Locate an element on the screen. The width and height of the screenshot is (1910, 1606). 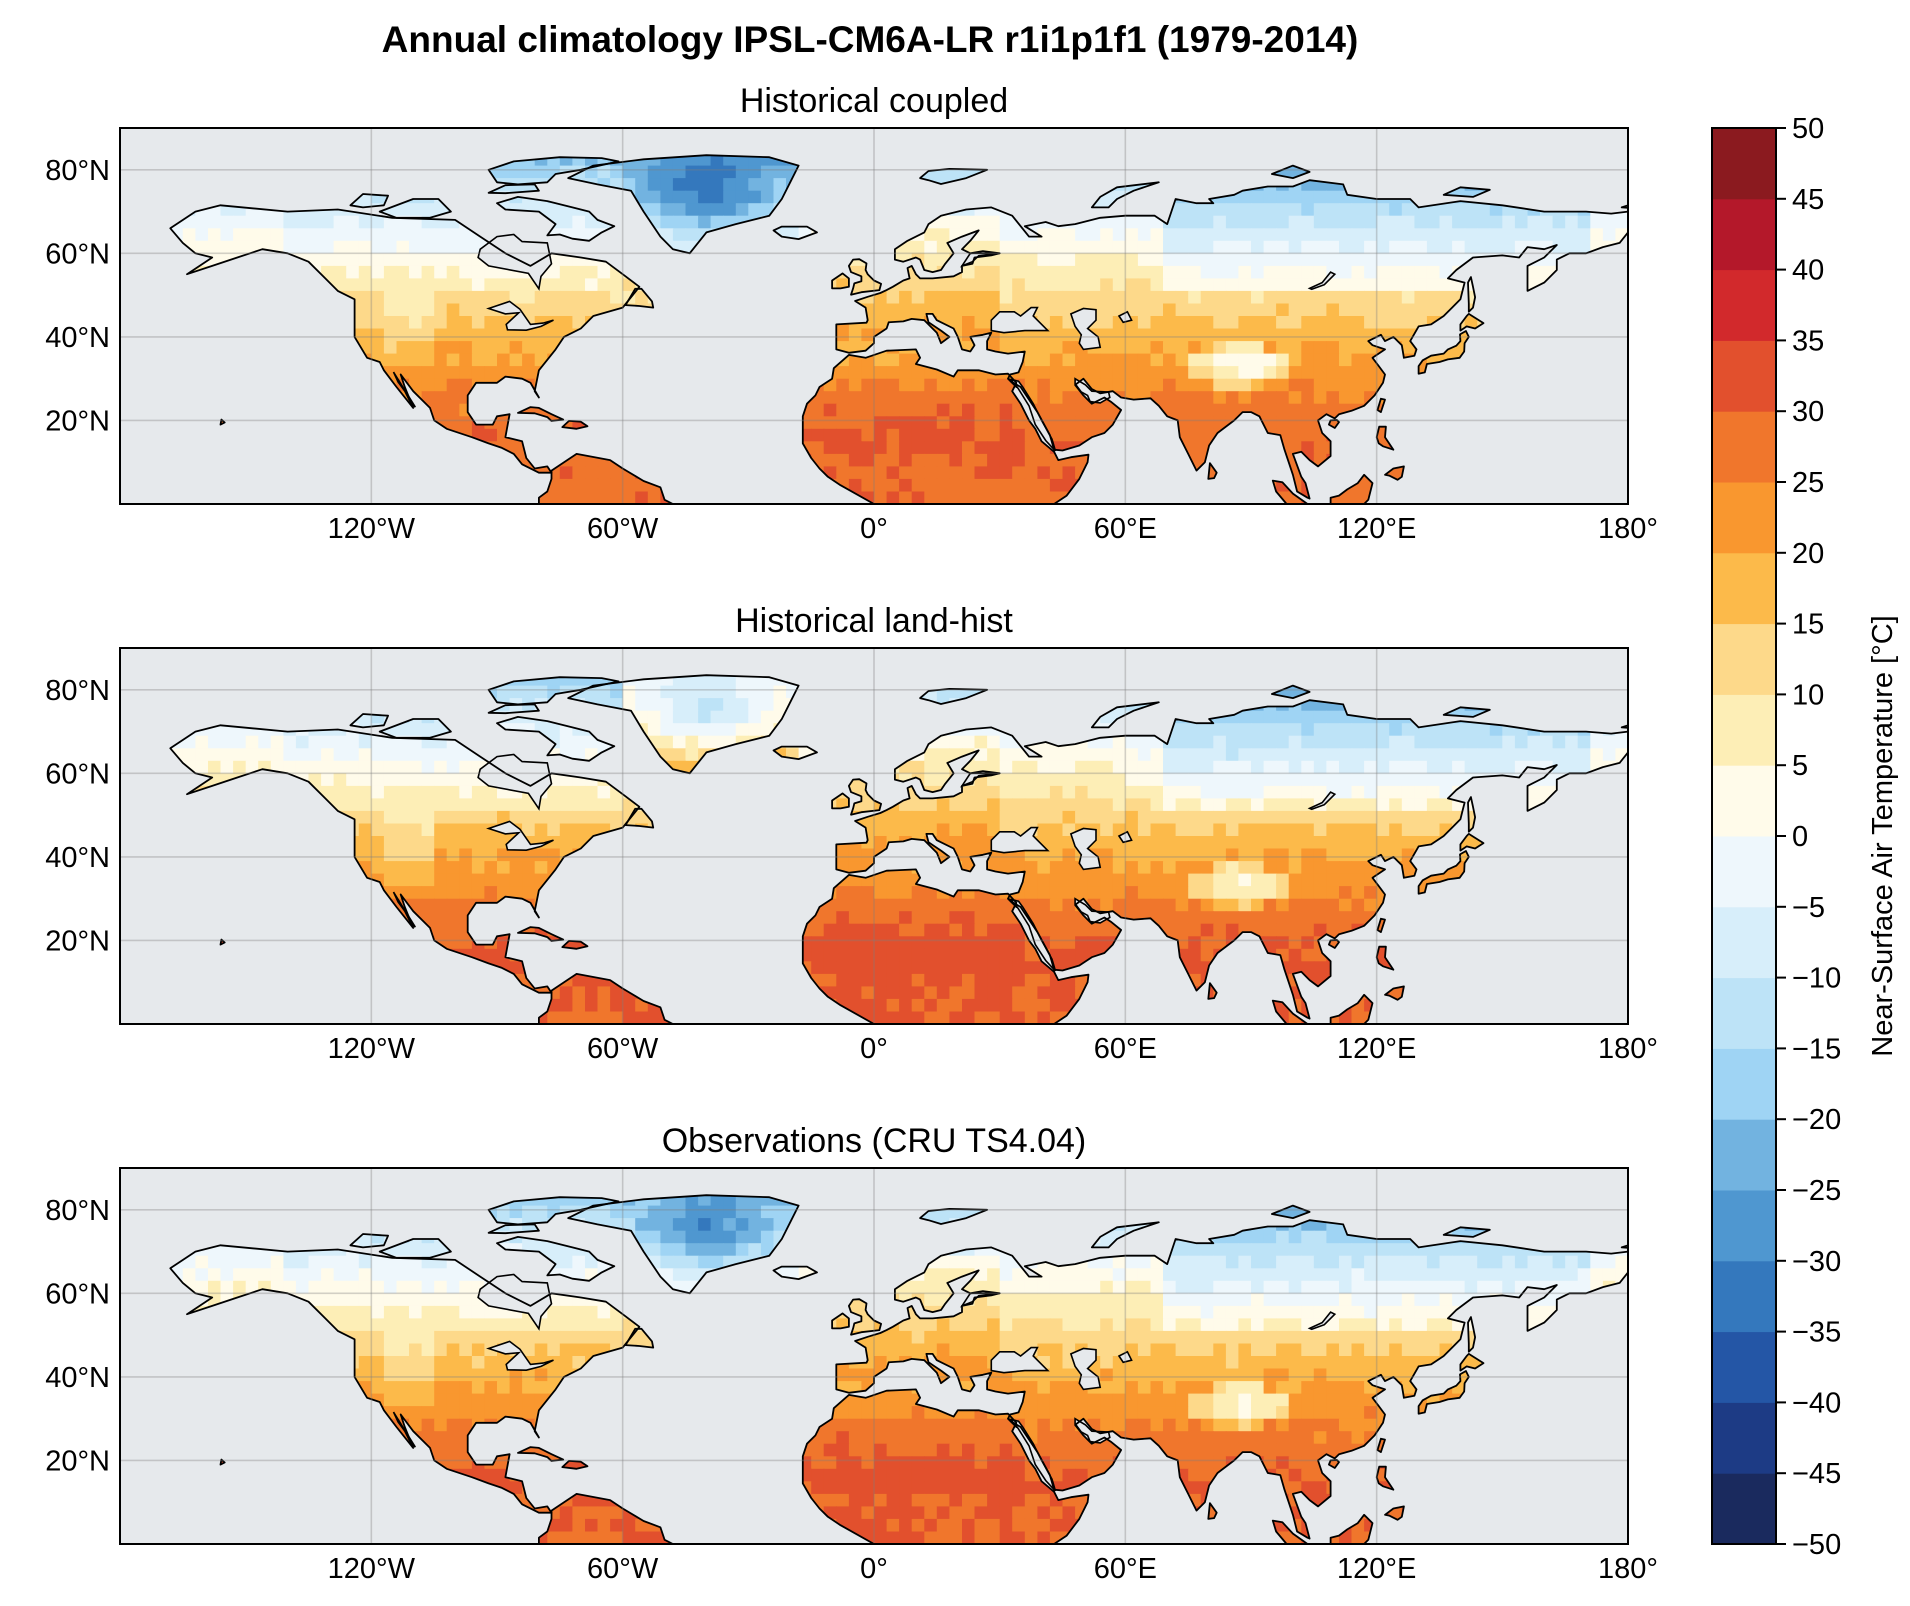
colorbar-tick-label: −50 is located at coordinates (1816, 1545).